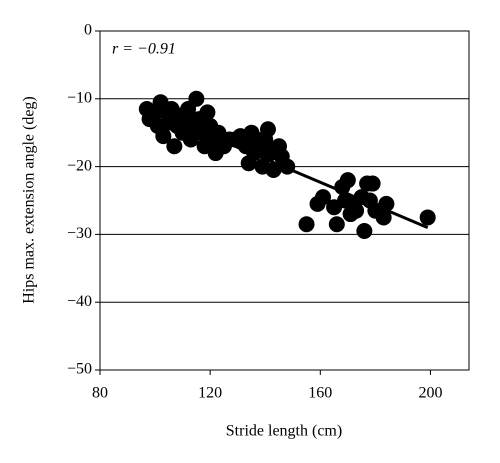 The width and height of the screenshot is (500, 463). I want to click on annotation: r = −0.91, so click(144, 49).